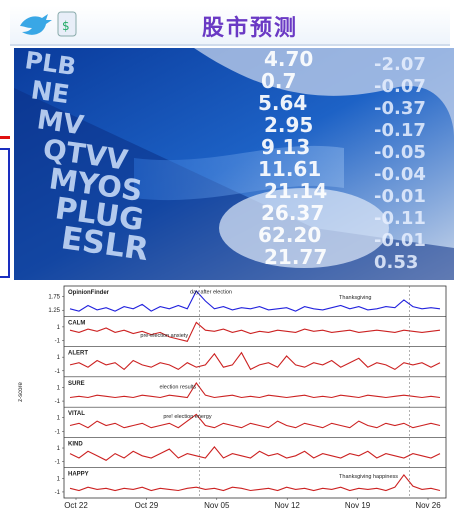 Image resolution: width=456 pixels, height=518 pixels. What do you see at coordinates (400, 108) in the screenshot?
I see `price-change: -0.37` at bounding box center [400, 108].